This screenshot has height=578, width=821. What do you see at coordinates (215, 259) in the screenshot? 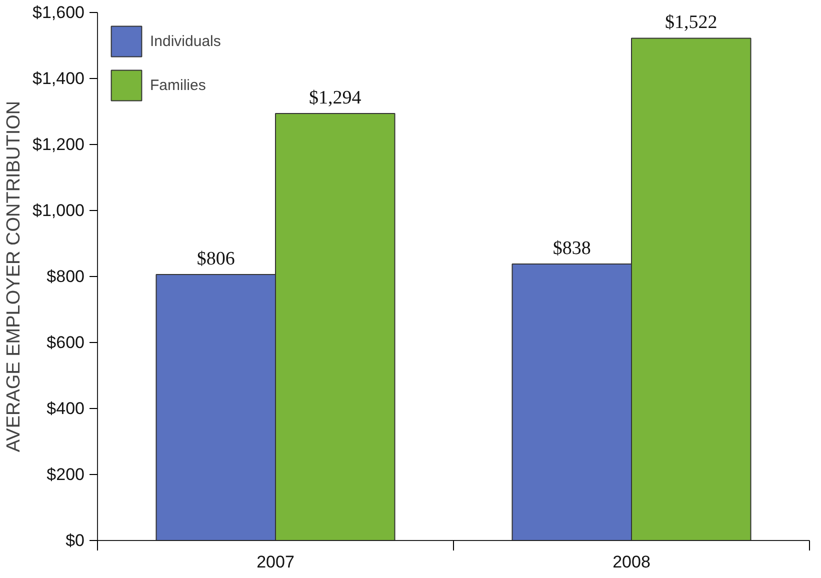
I see `text: $806` at bounding box center [215, 259].